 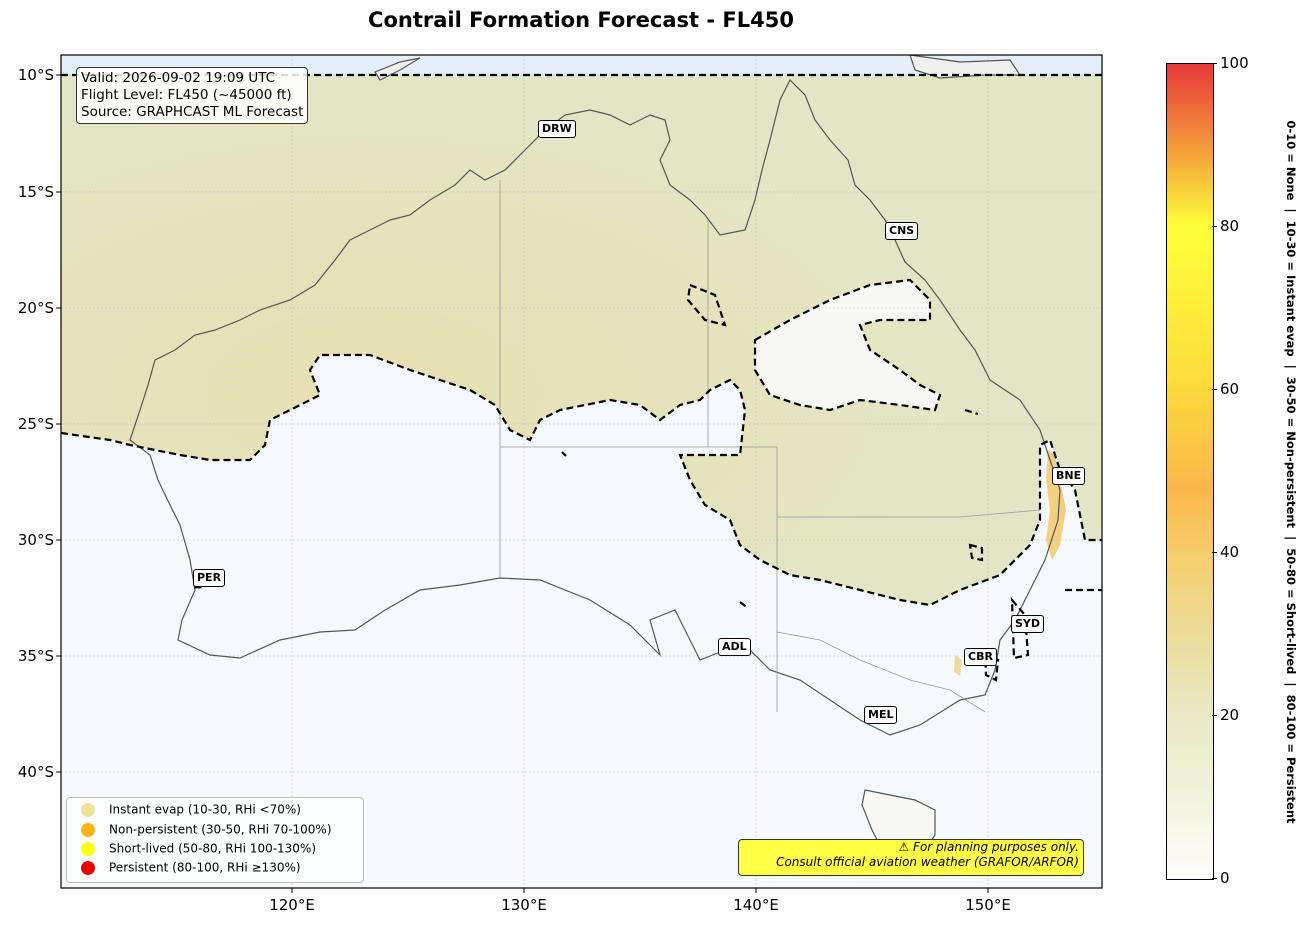 What do you see at coordinates (35, 772) in the screenshot?
I see `lat-tick-label: 40°S` at bounding box center [35, 772].